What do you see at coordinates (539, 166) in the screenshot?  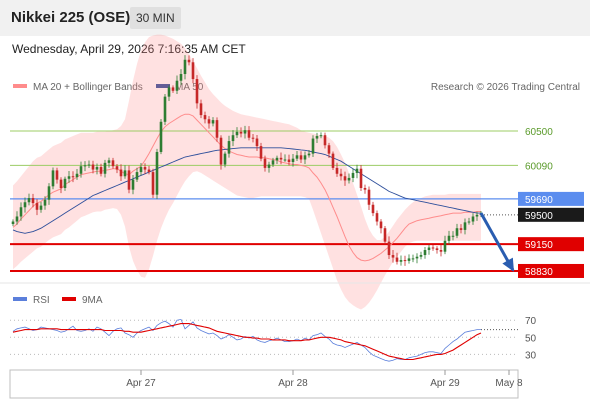 I see `level-label-60090: 60090` at bounding box center [539, 166].